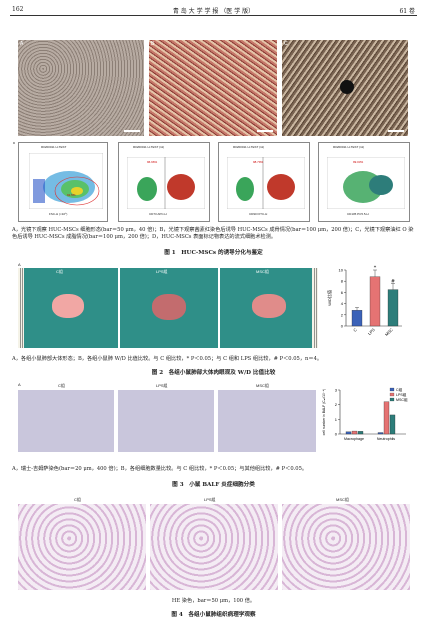 This screenshot has width=427, height=627. Describe the element at coordinates (386, 439) in the screenshot. I see `x-tick-label: Neutrophils` at that location.